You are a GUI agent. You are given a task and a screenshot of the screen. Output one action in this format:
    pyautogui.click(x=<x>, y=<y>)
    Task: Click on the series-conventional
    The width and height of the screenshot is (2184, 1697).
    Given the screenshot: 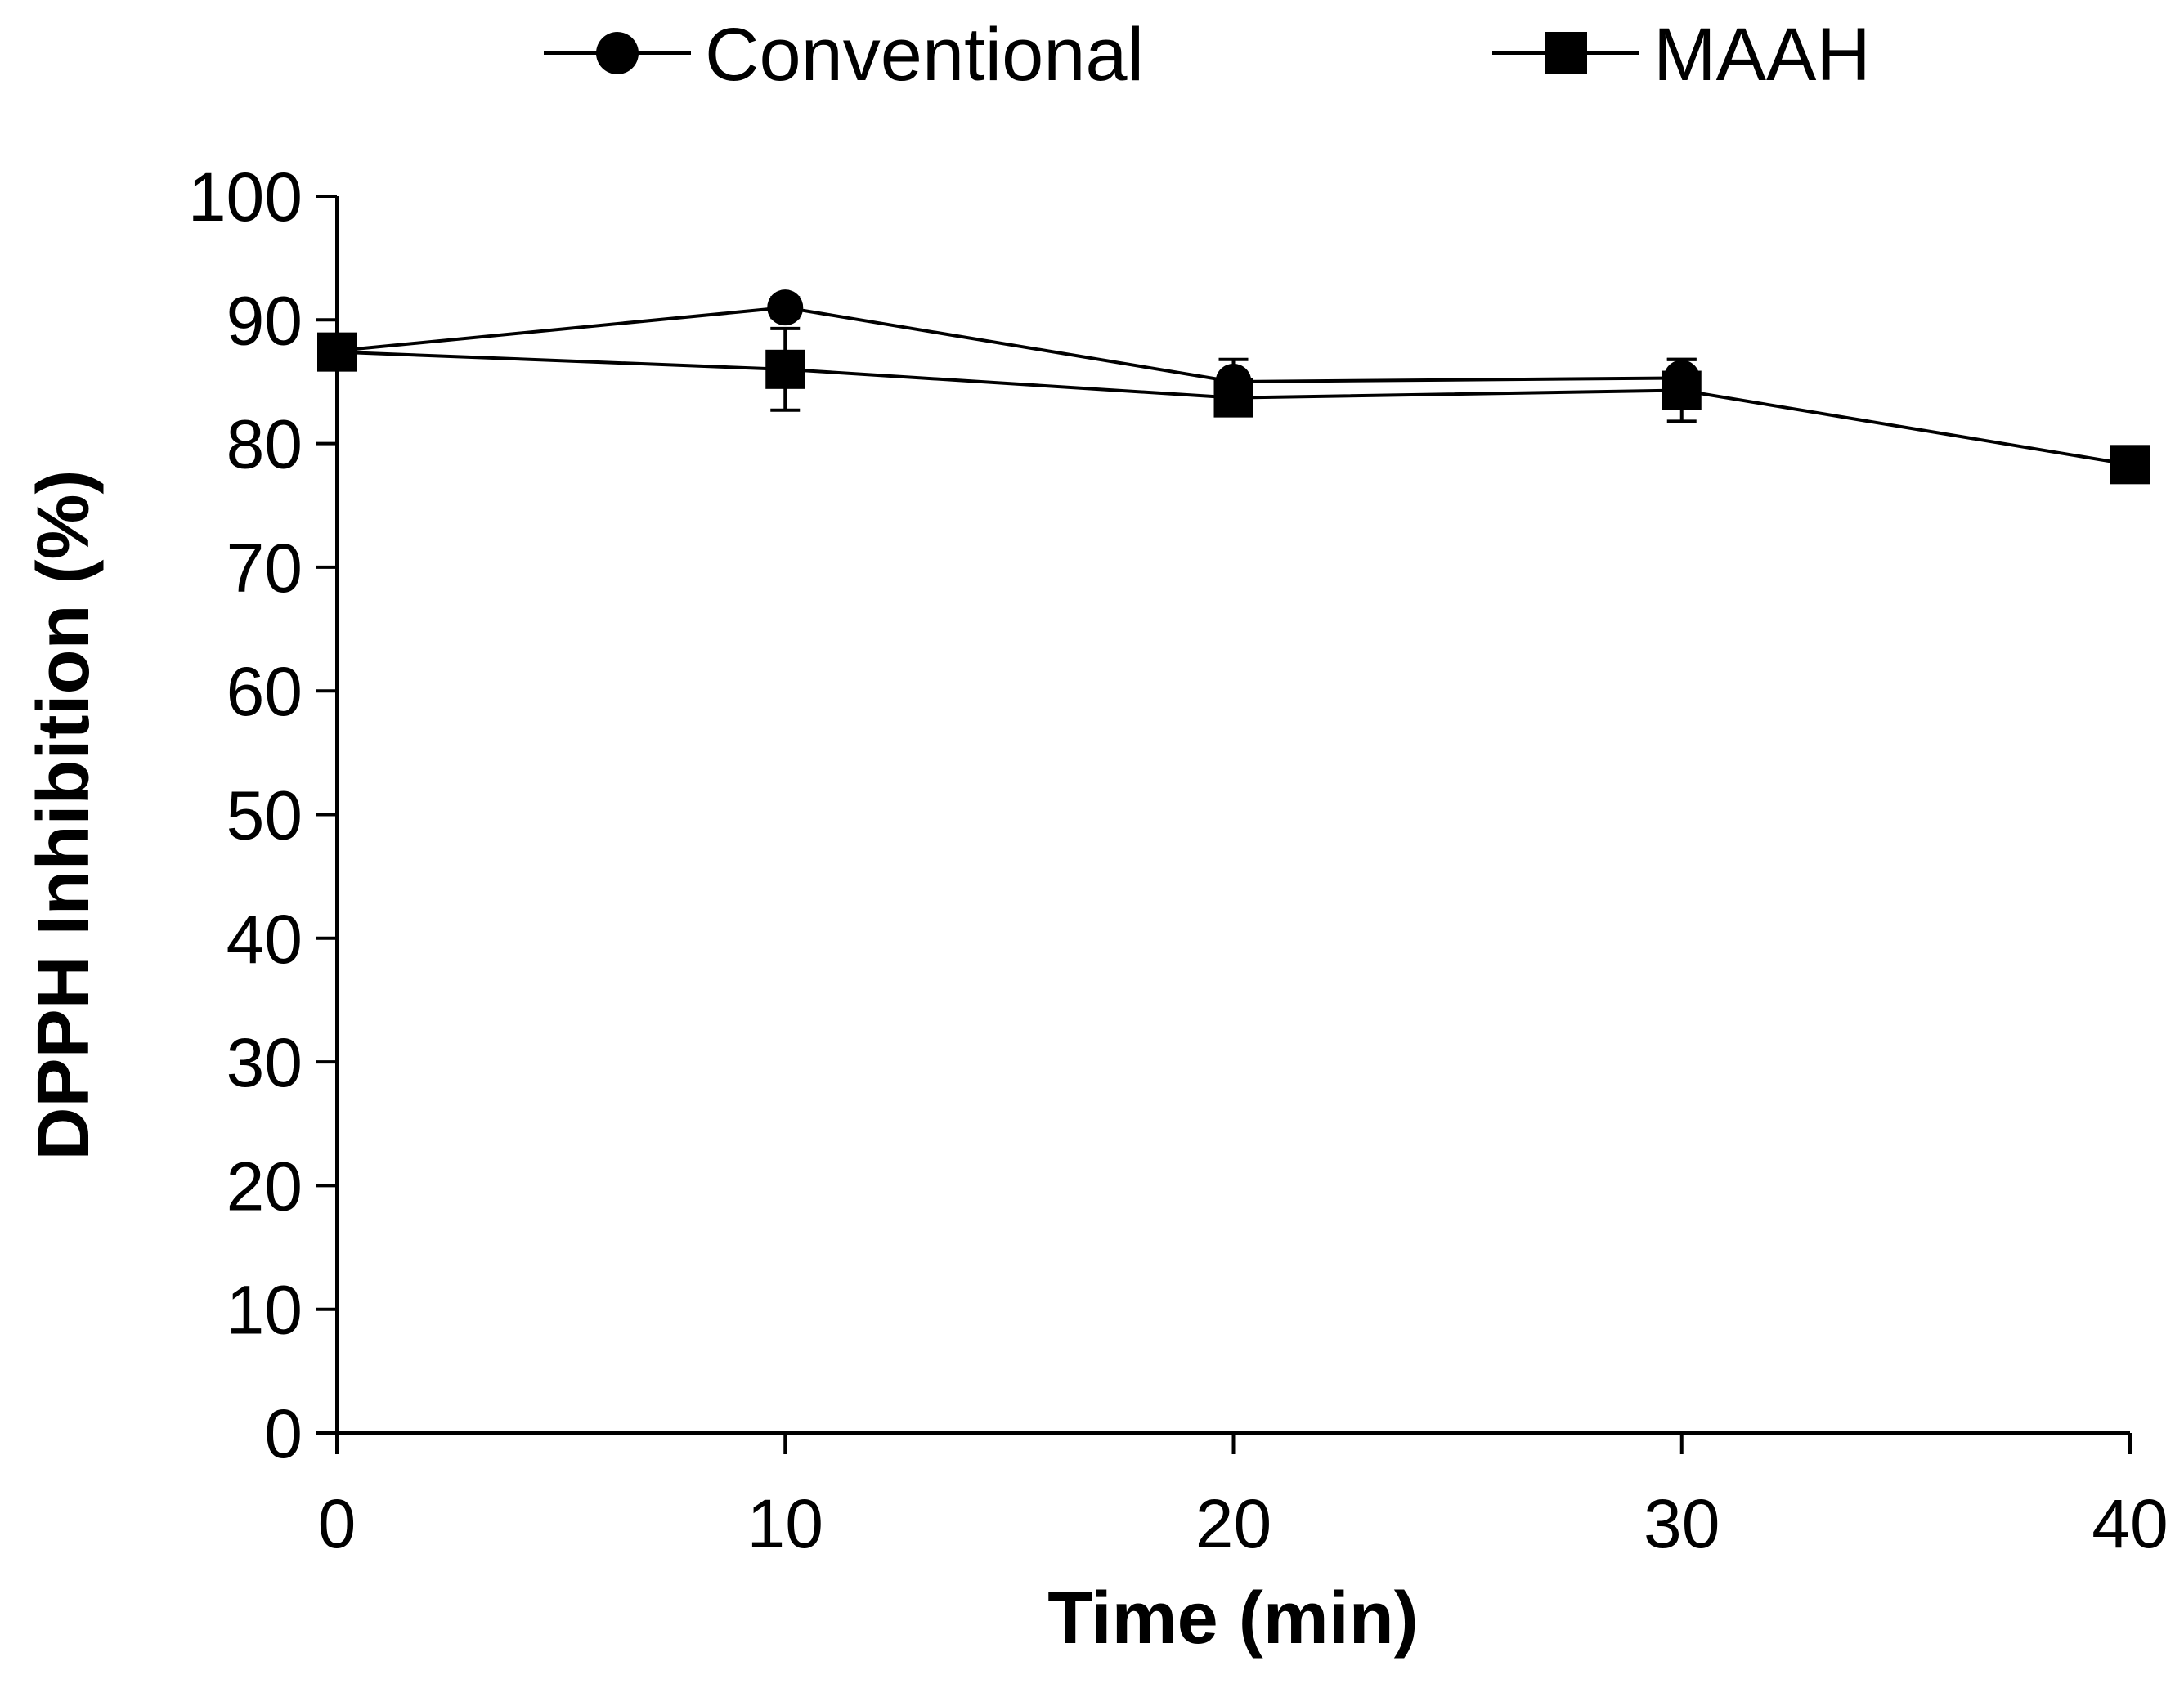 What is the action you would take?
    pyautogui.click(x=1010, y=347)
    